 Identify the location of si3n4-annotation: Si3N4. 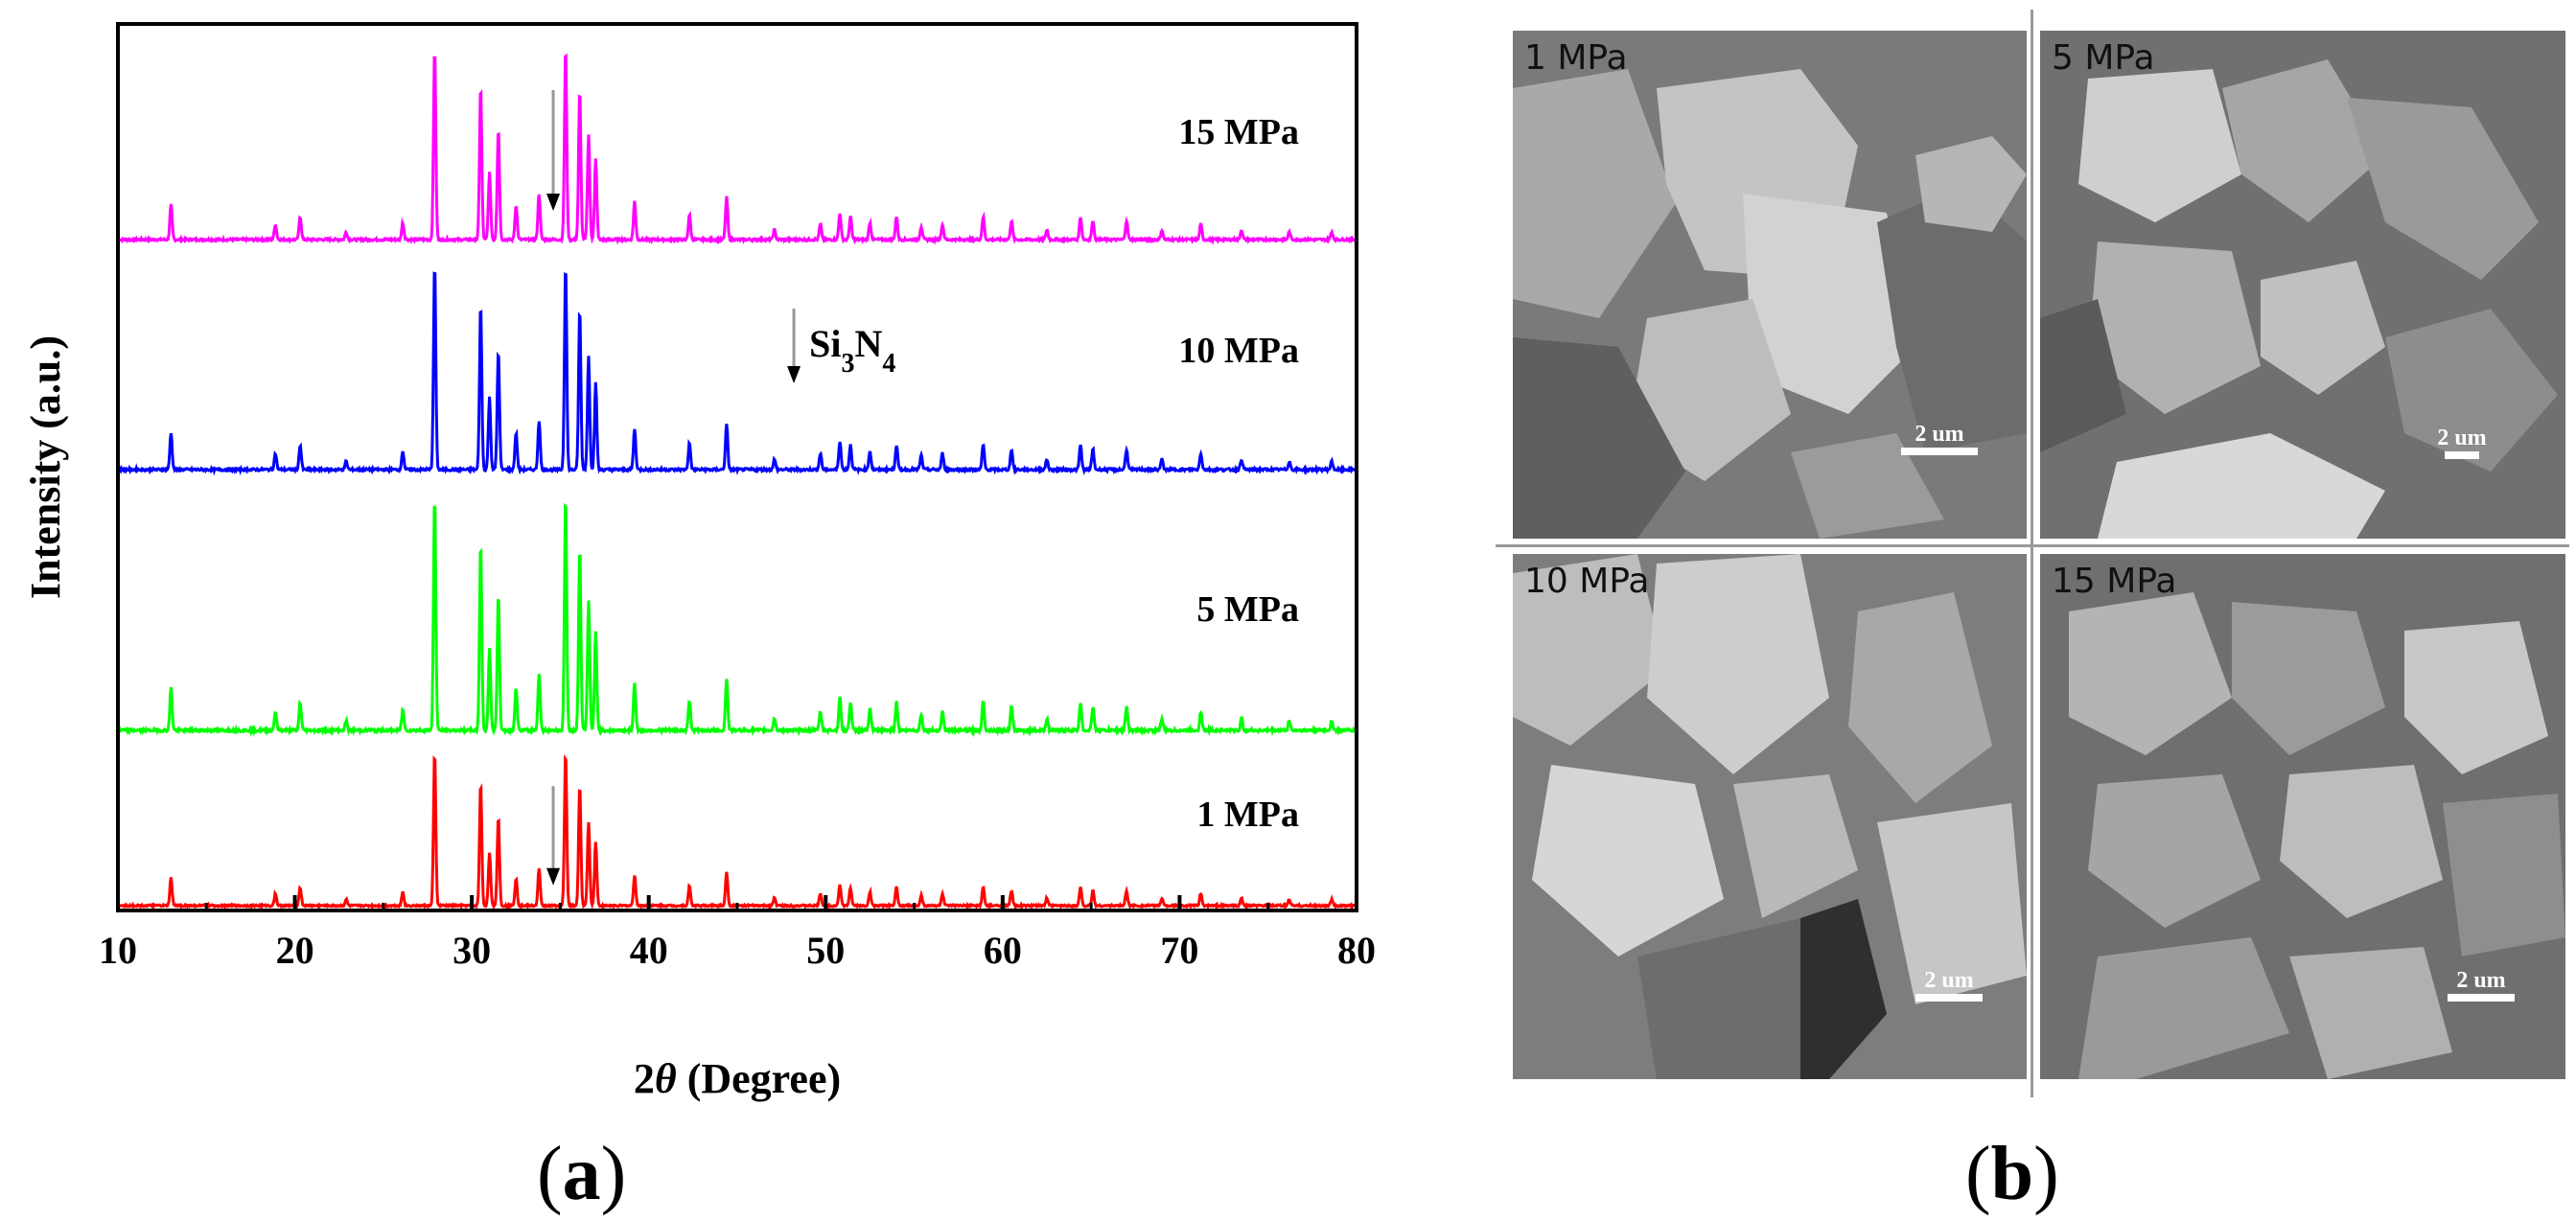
(721, 488).